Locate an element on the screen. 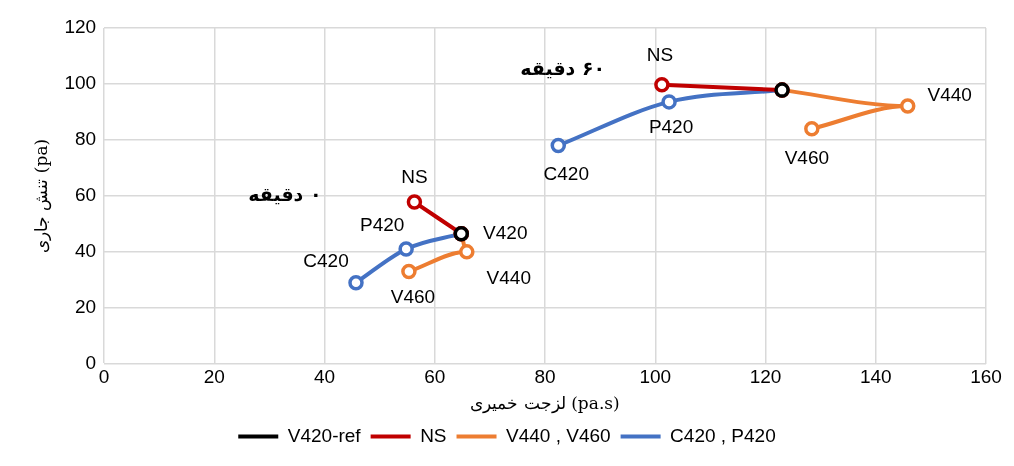 This screenshot has height=466, width=1014. x-tick-label: 100 is located at coordinates (655, 377).